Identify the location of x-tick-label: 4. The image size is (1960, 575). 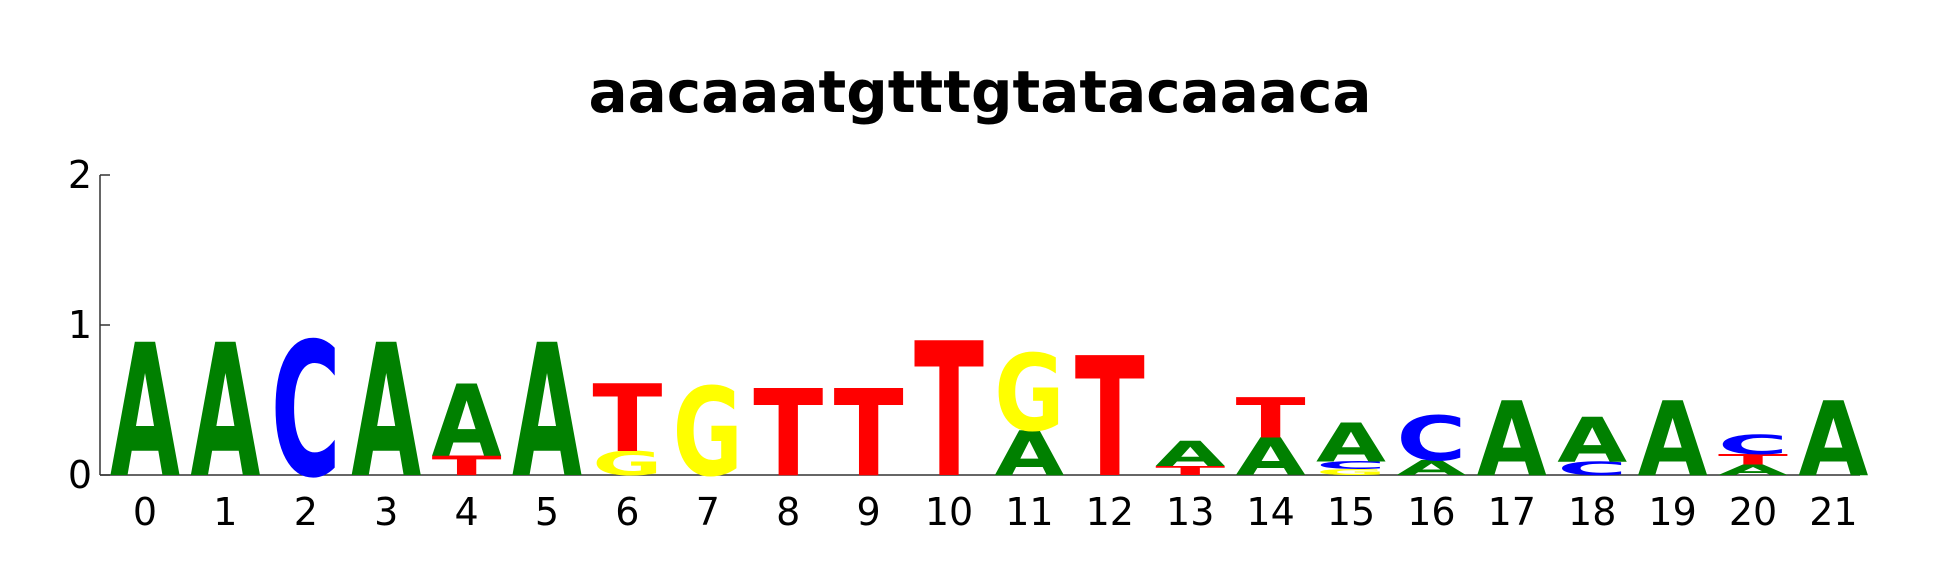
(467, 512).